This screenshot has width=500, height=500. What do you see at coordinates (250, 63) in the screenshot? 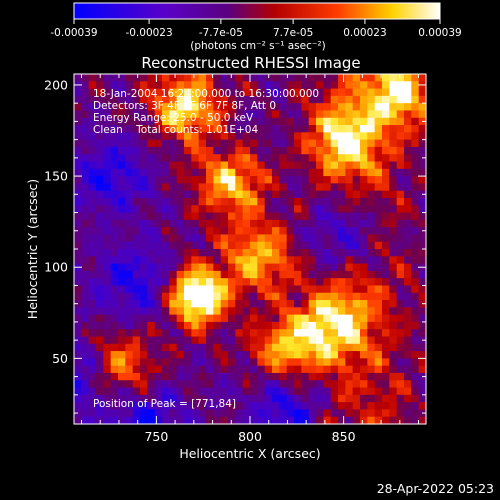
I see `chart-title: Reconstructed RHESSI Image` at bounding box center [250, 63].